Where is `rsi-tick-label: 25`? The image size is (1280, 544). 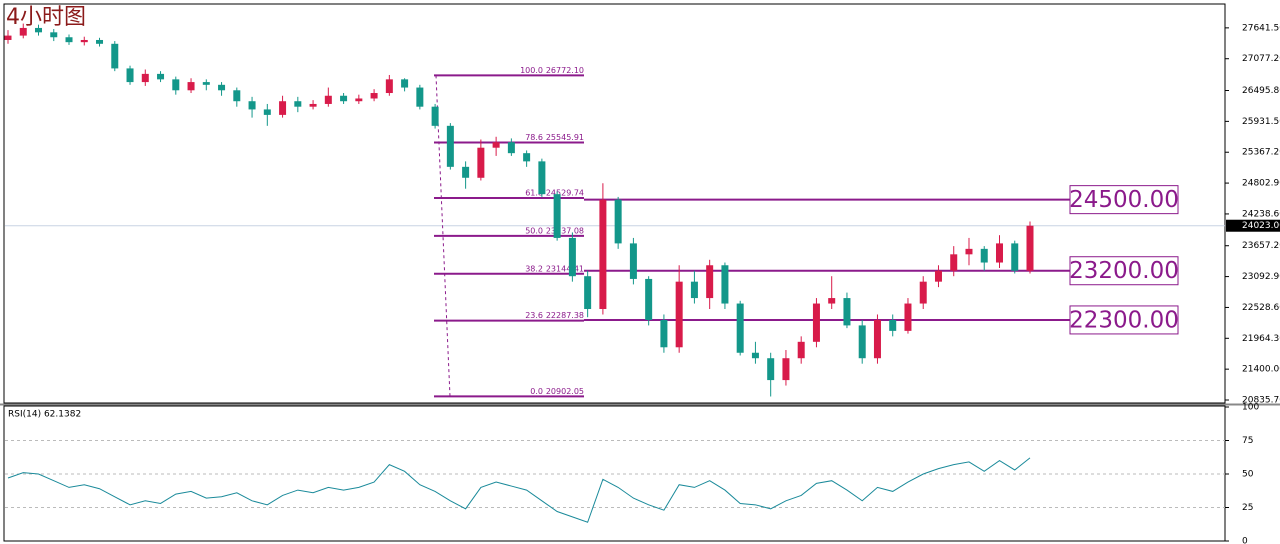 rsi-tick-label: 25 is located at coordinates (1247, 508).